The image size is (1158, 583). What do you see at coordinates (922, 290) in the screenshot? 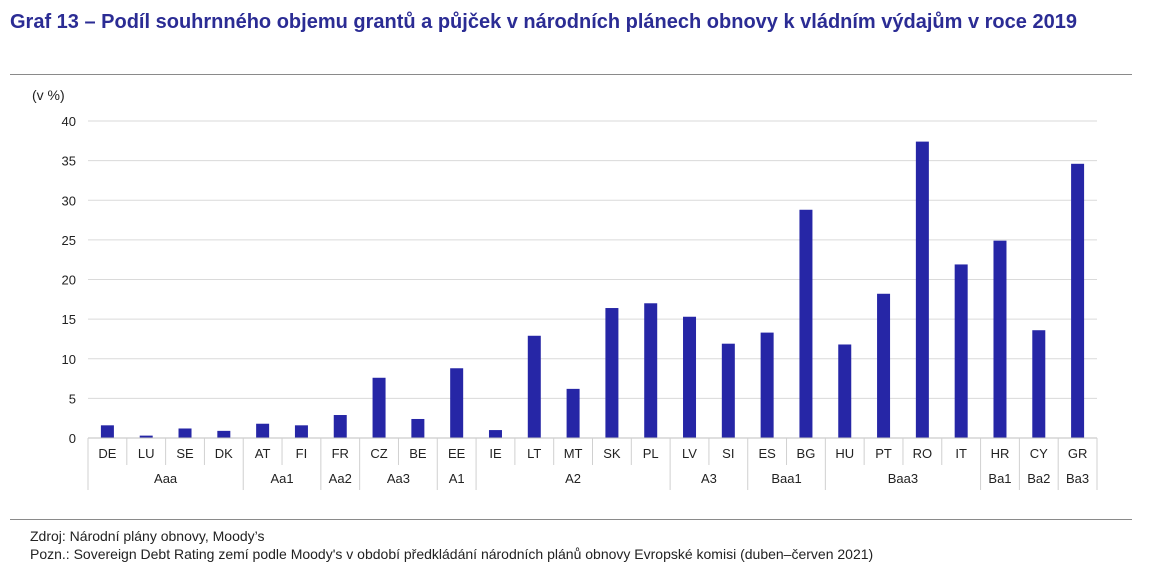
I see `bar-ro` at bounding box center [922, 290].